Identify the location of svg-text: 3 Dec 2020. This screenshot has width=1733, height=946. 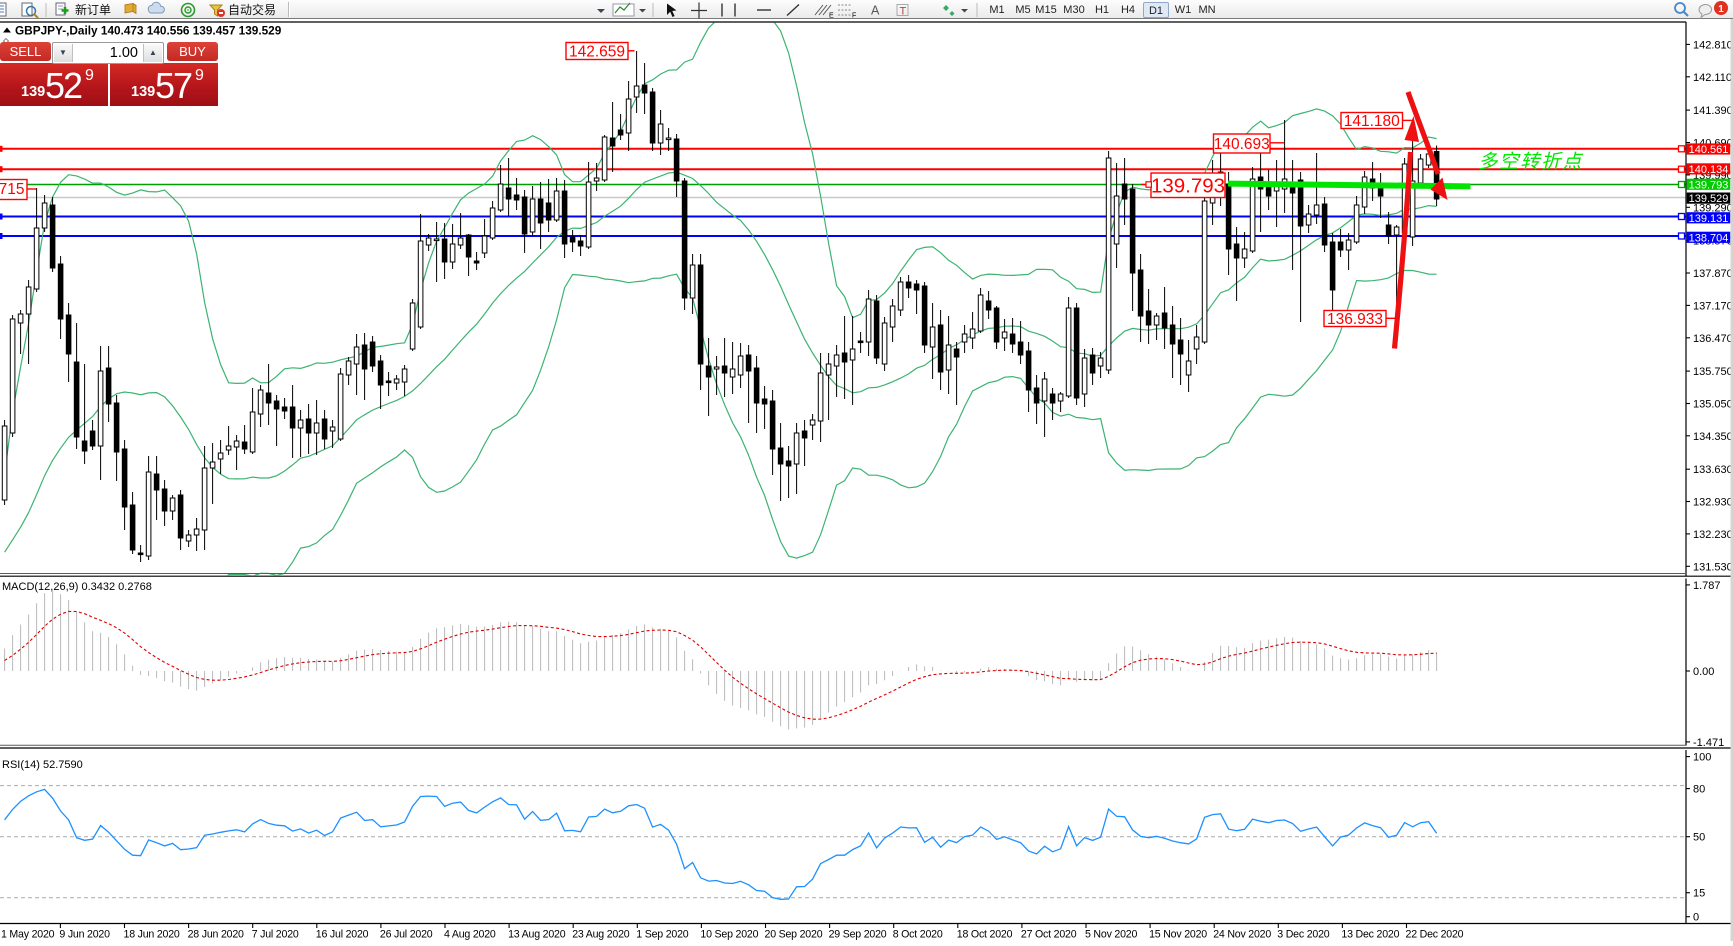
(1303, 935).